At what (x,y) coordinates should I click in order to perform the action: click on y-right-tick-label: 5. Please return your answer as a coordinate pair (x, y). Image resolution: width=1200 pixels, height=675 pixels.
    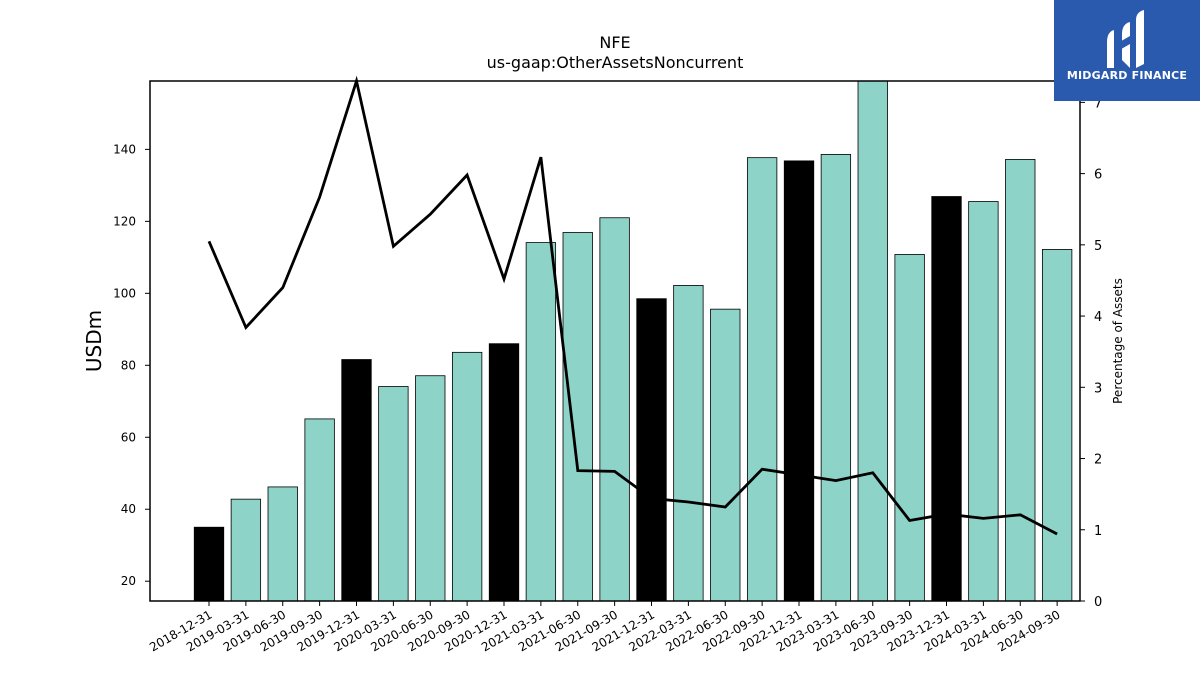
    Looking at the image, I should click on (1098, 246).